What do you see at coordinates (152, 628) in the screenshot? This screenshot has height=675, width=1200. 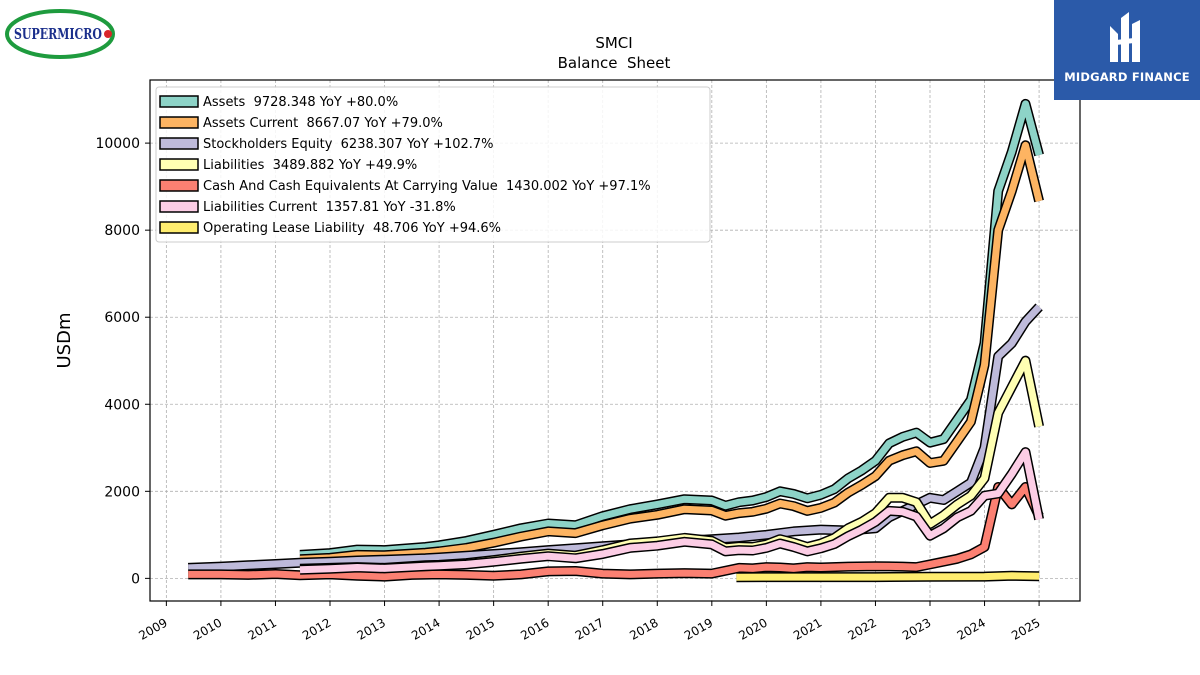 I see `x-tick-label: 2009` at bounding box center [152, 628].